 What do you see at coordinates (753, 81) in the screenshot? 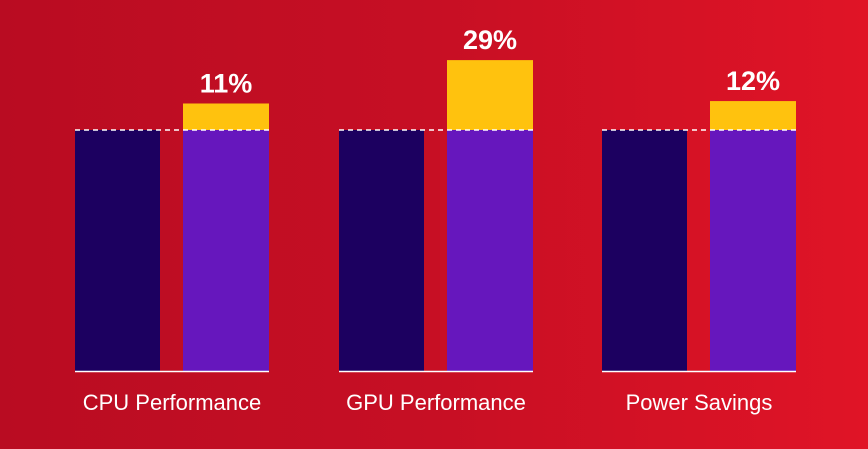
I see `improvement-label: 12%` at bounding box center [753, 81].